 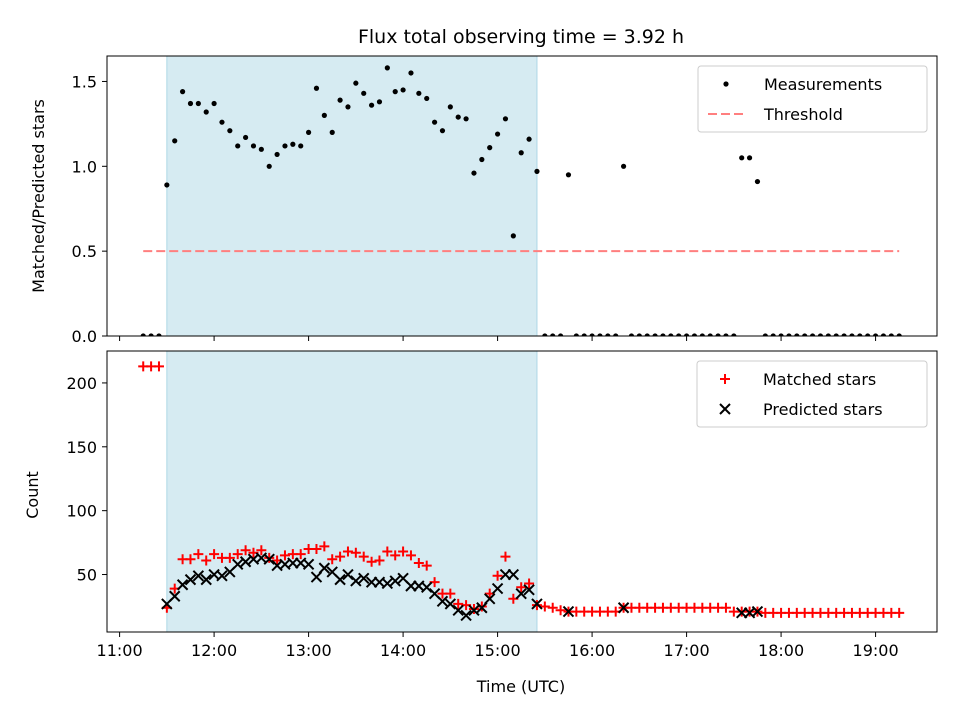 What do you see at coordinates (81, 383) in the screenshot?
I see `y-tick-label: 200` at bounding box center [81, 383].